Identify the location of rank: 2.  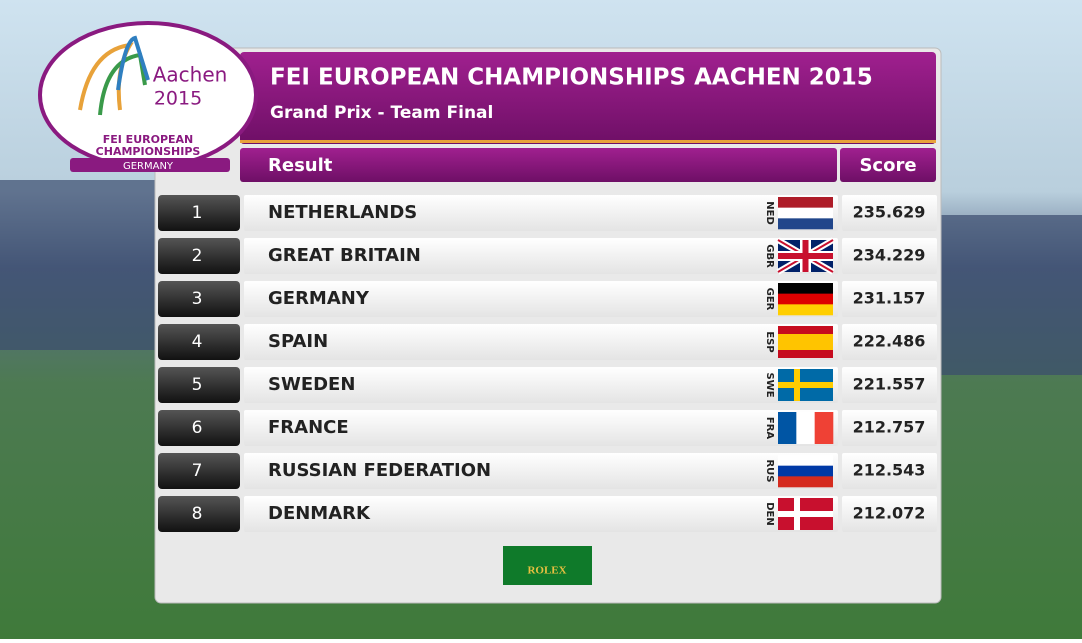
(197, 256).